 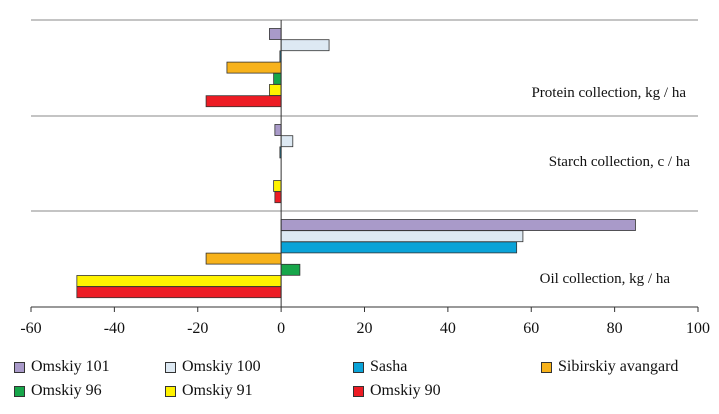 I want to click on legend-item-omskiy-91: Omskiy 91, so click(x=209, y=391).